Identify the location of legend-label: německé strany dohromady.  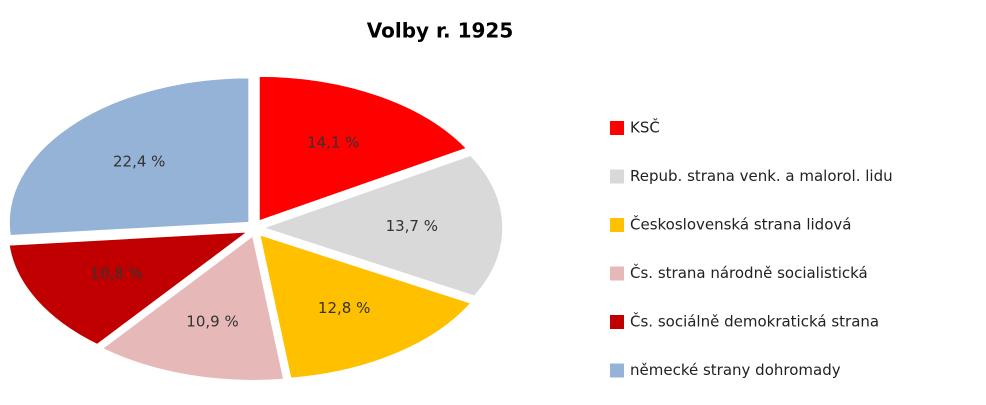
(735, 370).